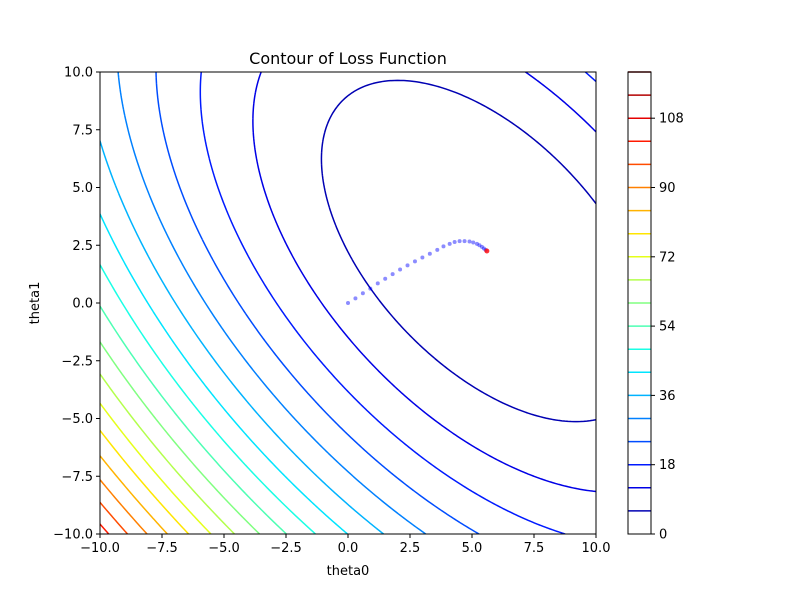  I want to click on colorbar-ticks: 0 18 36 54 72 90 108, so click(667, 327).